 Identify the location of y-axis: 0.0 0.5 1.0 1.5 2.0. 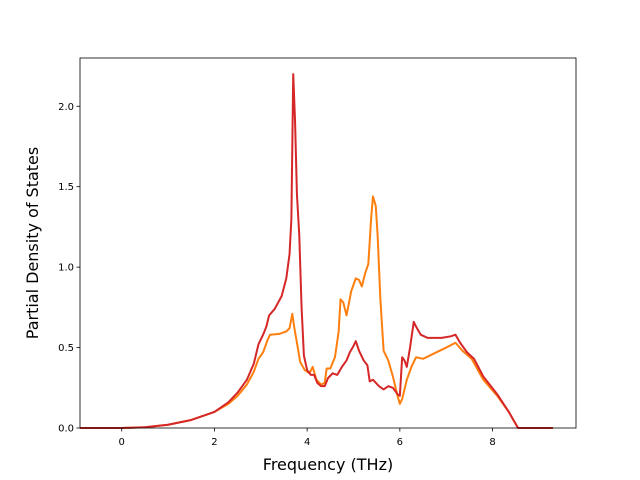
(69, 268).